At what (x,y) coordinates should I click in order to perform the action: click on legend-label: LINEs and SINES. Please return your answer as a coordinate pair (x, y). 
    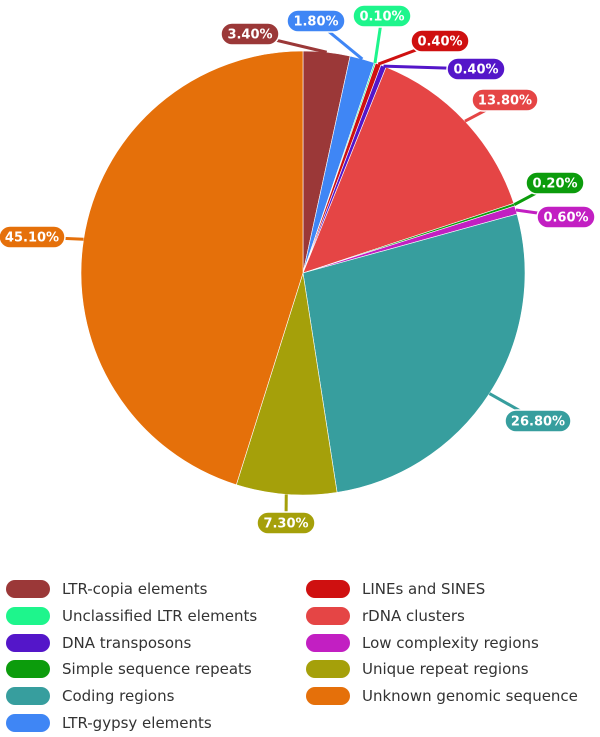
    Looking at the image, I should click on (424, 589).